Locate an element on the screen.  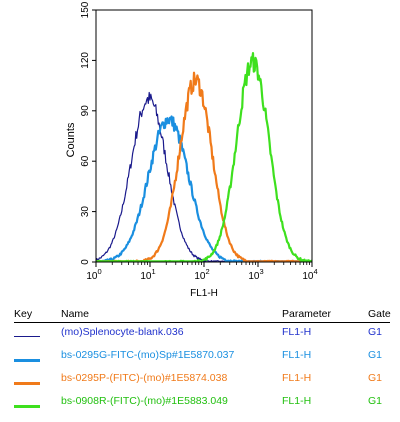
legend-header-parameter: Parameter is located at coordinates (307, 314).